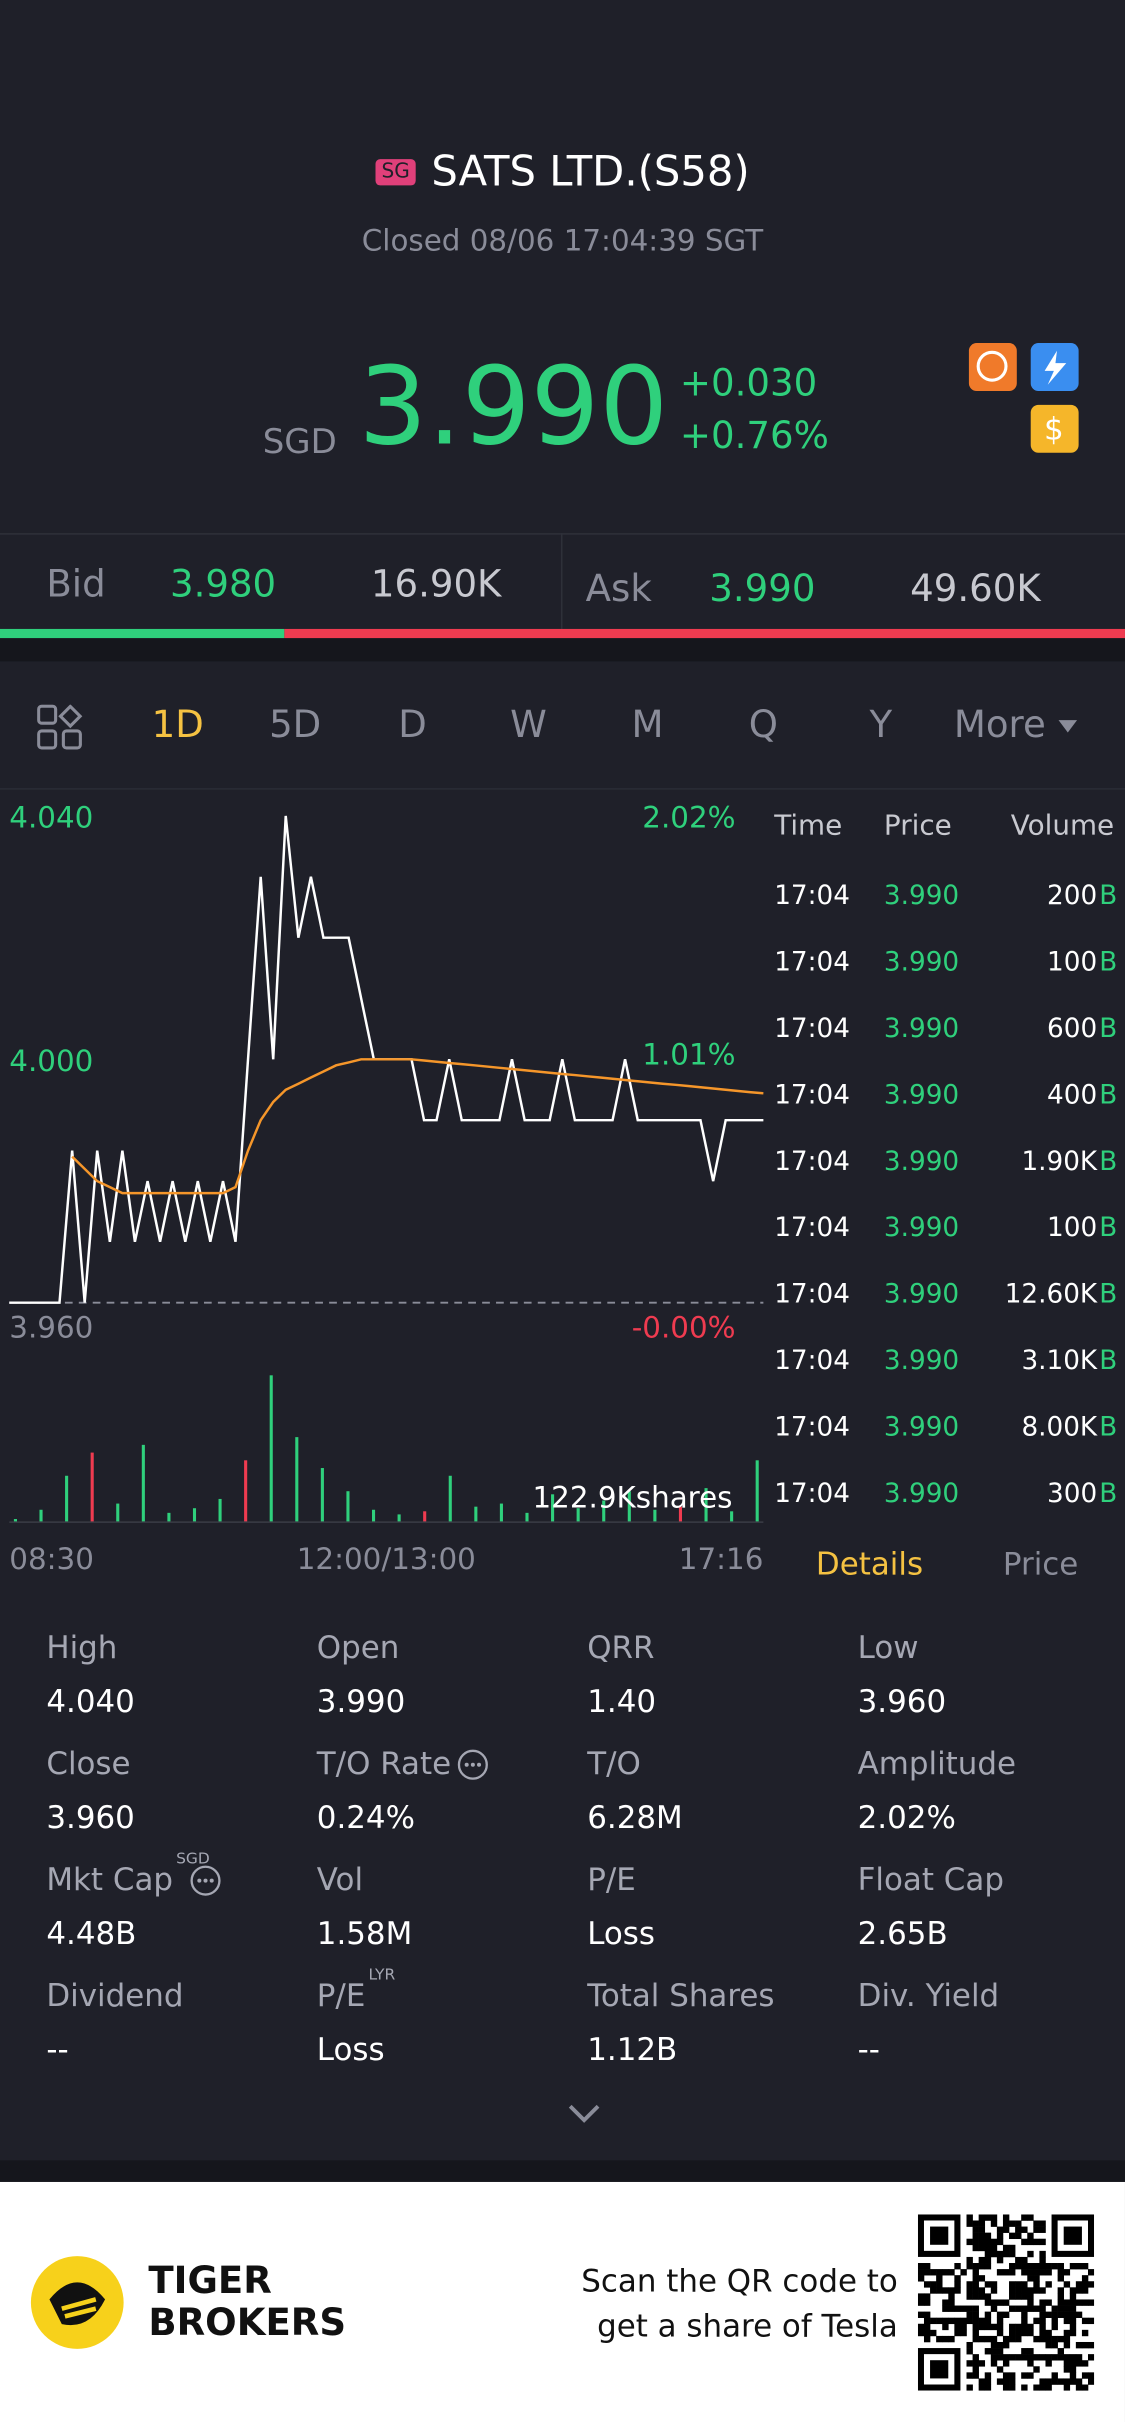 This screenshot has width=1125, height=2422. I want to click on y-tick-label: 4.000, so click(51, 1061).